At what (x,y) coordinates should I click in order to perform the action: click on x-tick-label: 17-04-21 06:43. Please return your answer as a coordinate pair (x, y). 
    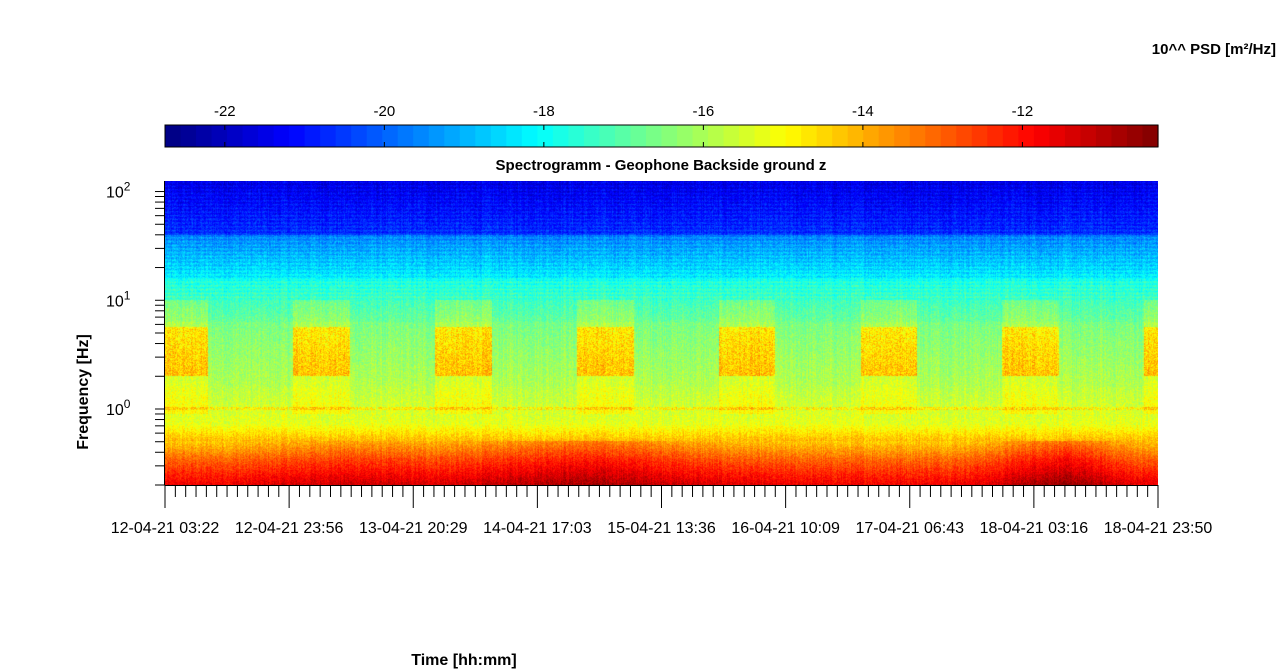
    Looking at the image, I should click on (909, 528).